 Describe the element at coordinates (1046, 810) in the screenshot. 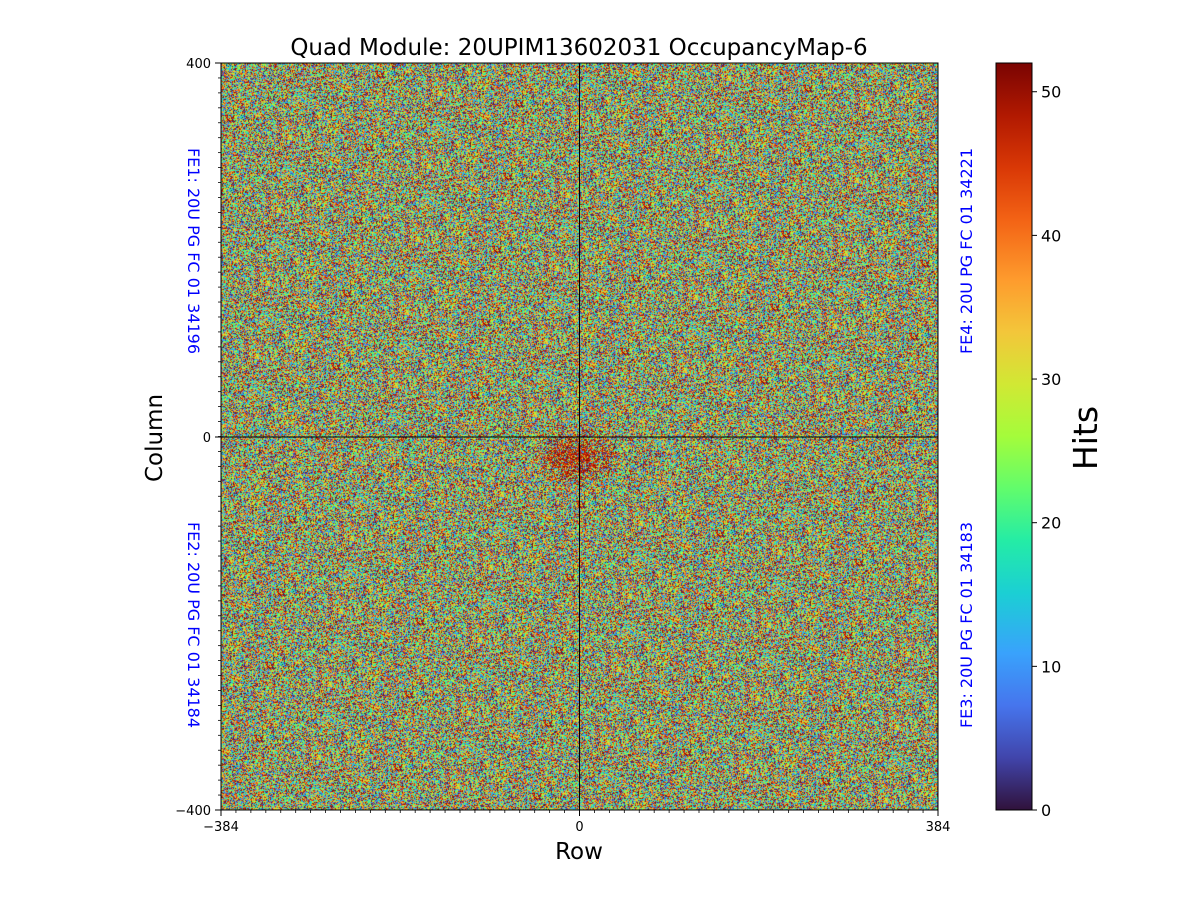

I see `colorbar-tick-label: 0` at that location.